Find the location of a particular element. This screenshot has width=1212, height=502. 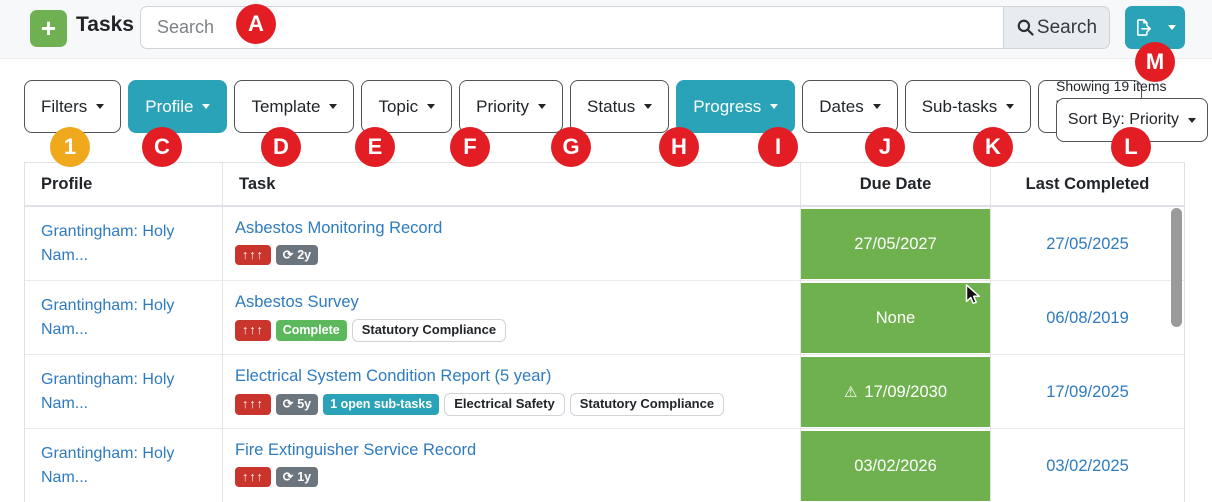

annotation-marker-f: F is located at coordinates (470, 147).